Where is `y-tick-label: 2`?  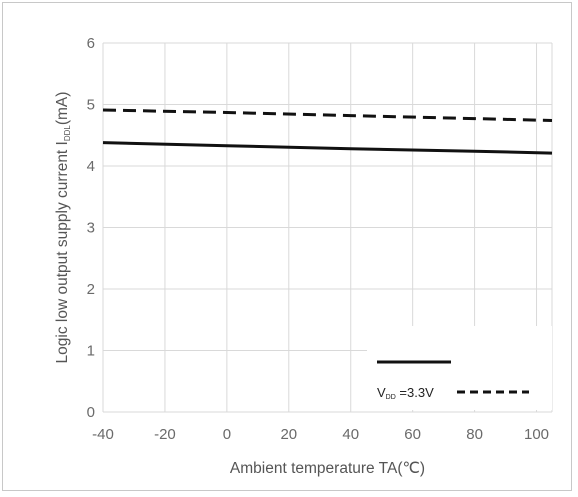 y-tick-label: 2 is located at coordinates (91, 289).